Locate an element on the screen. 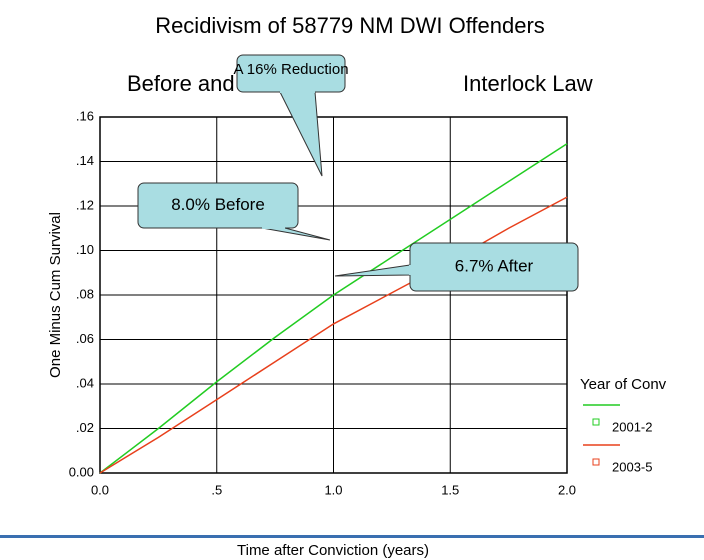 The image size is (704, 560). legend-label: 2003-5 is located at coordinates (632, 466).